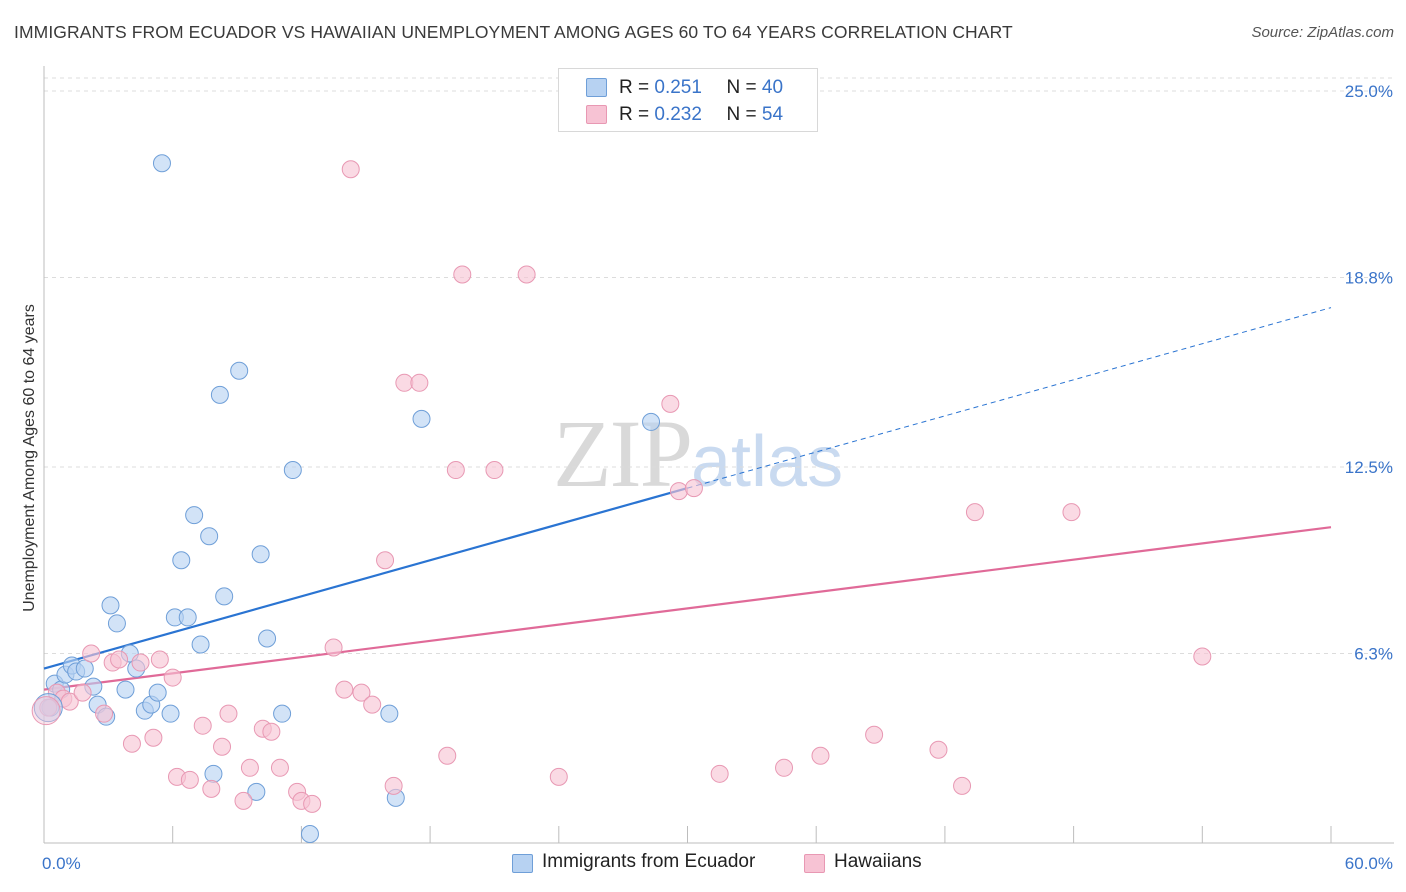  What do you see at coordinates (649, 861) in the screenshot?
I see `series-legend-label-blue: Immigrants from Ecuador` at bounding box center [649, 861].